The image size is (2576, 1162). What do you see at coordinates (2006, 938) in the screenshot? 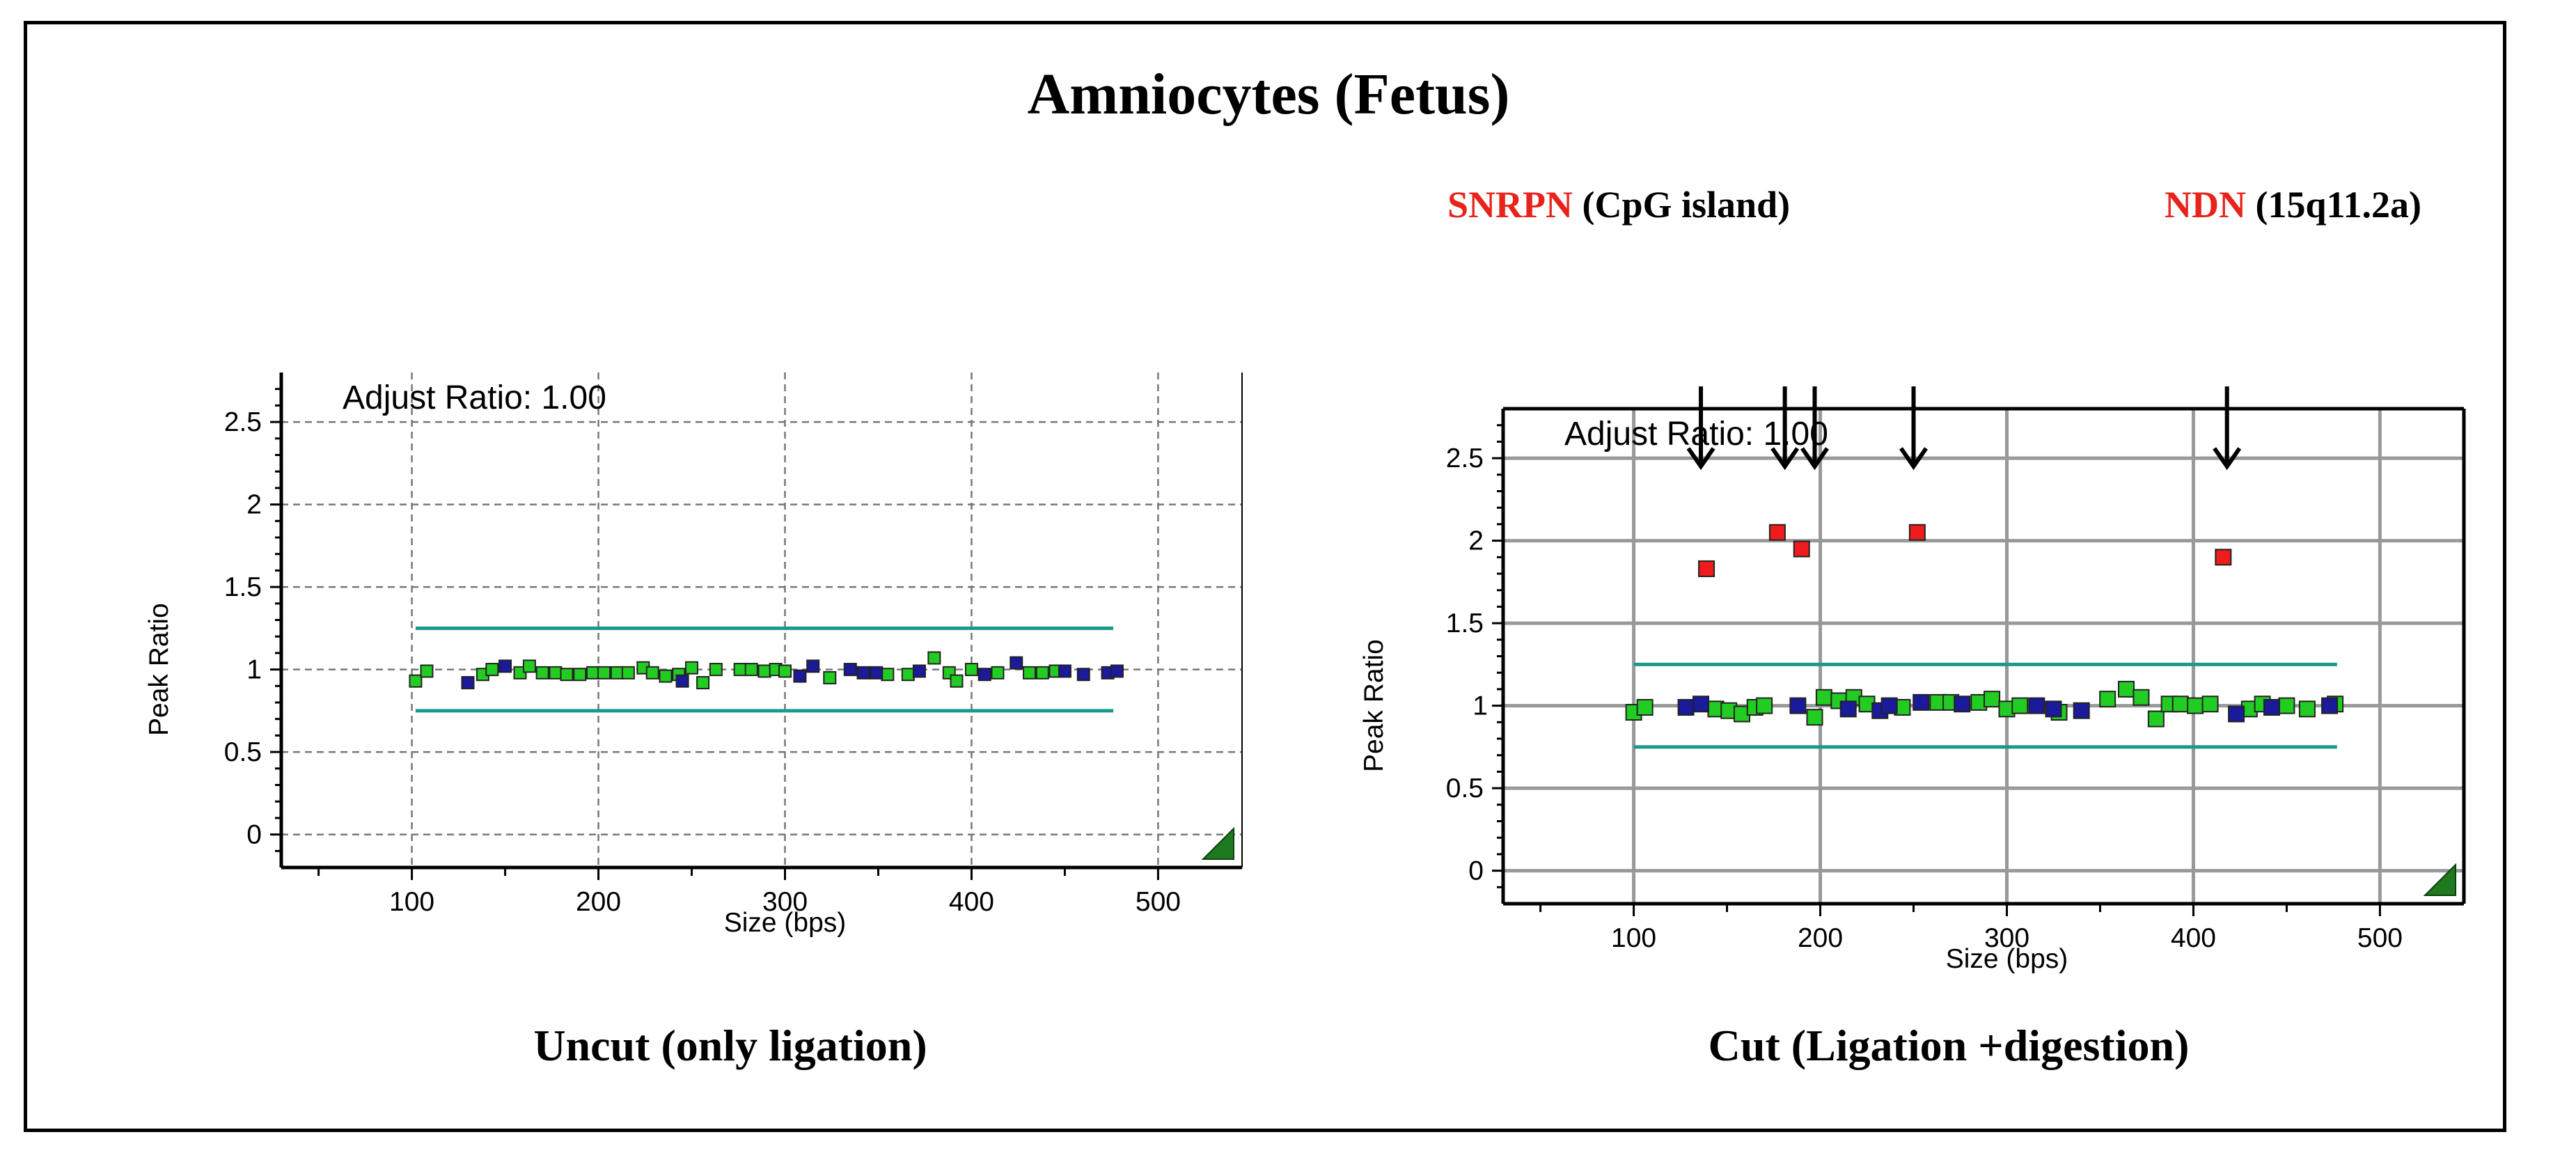
I see `x-tick-label: 300` at bounding box center [2006, 938].